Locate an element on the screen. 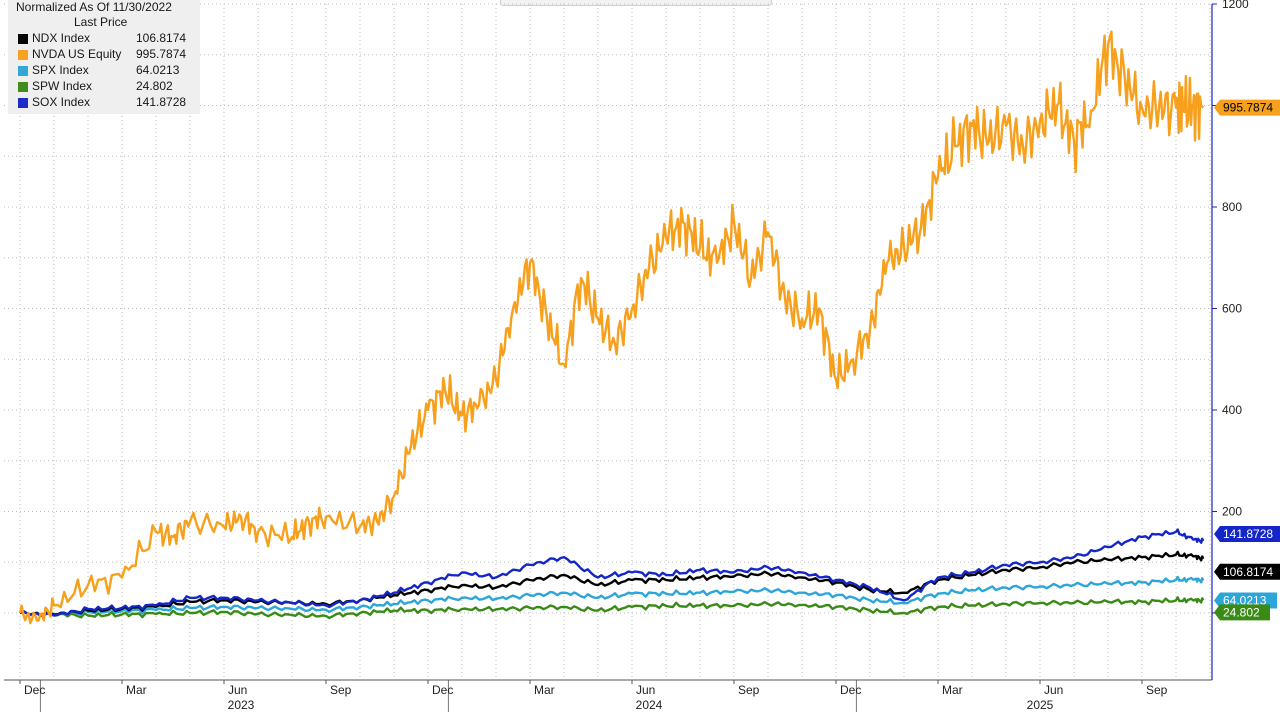  legend-last-price-header: Last Price is located at coordinates (101, 22).